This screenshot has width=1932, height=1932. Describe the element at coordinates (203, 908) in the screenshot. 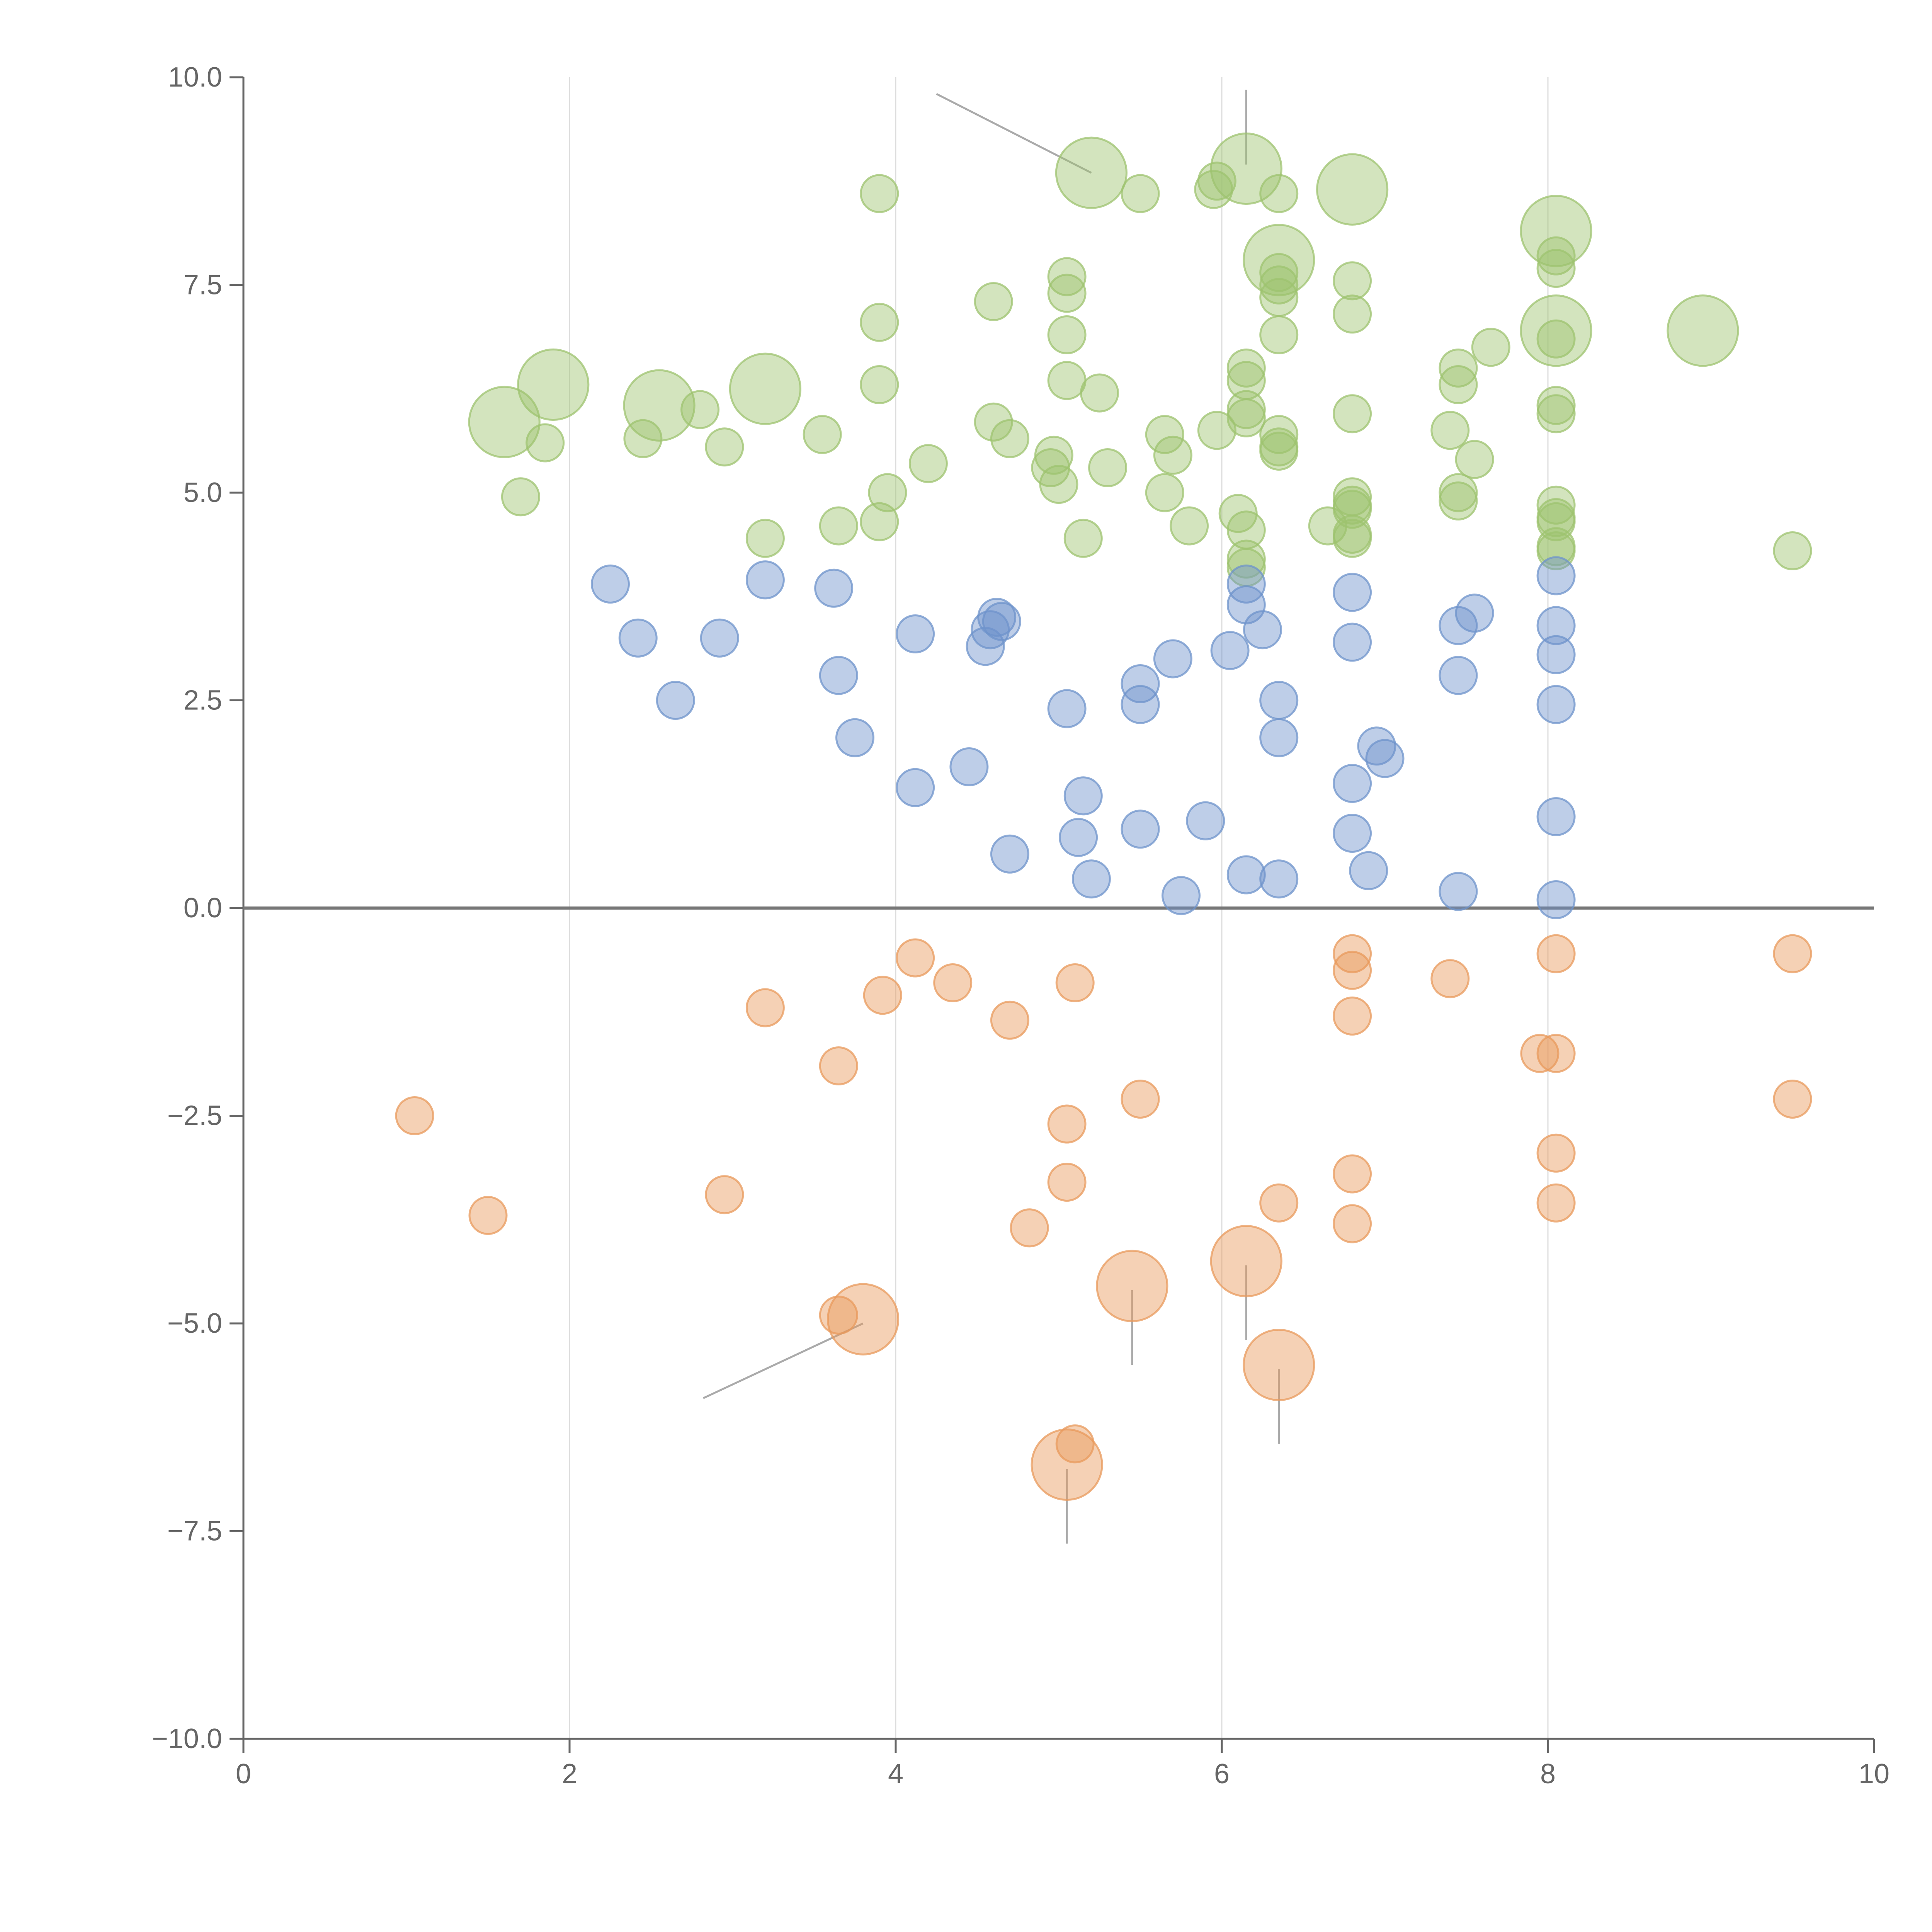

I see `y-tick-label-4: 0.0` at that location.